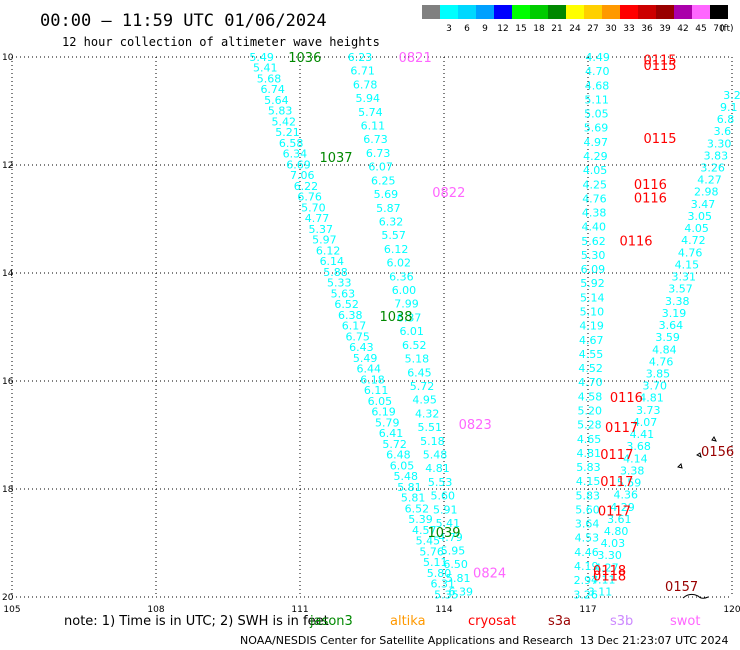 The height and width of the screenshot is (650, 740). I want to click on wave-height-value: 5.33, so click(339, 283).